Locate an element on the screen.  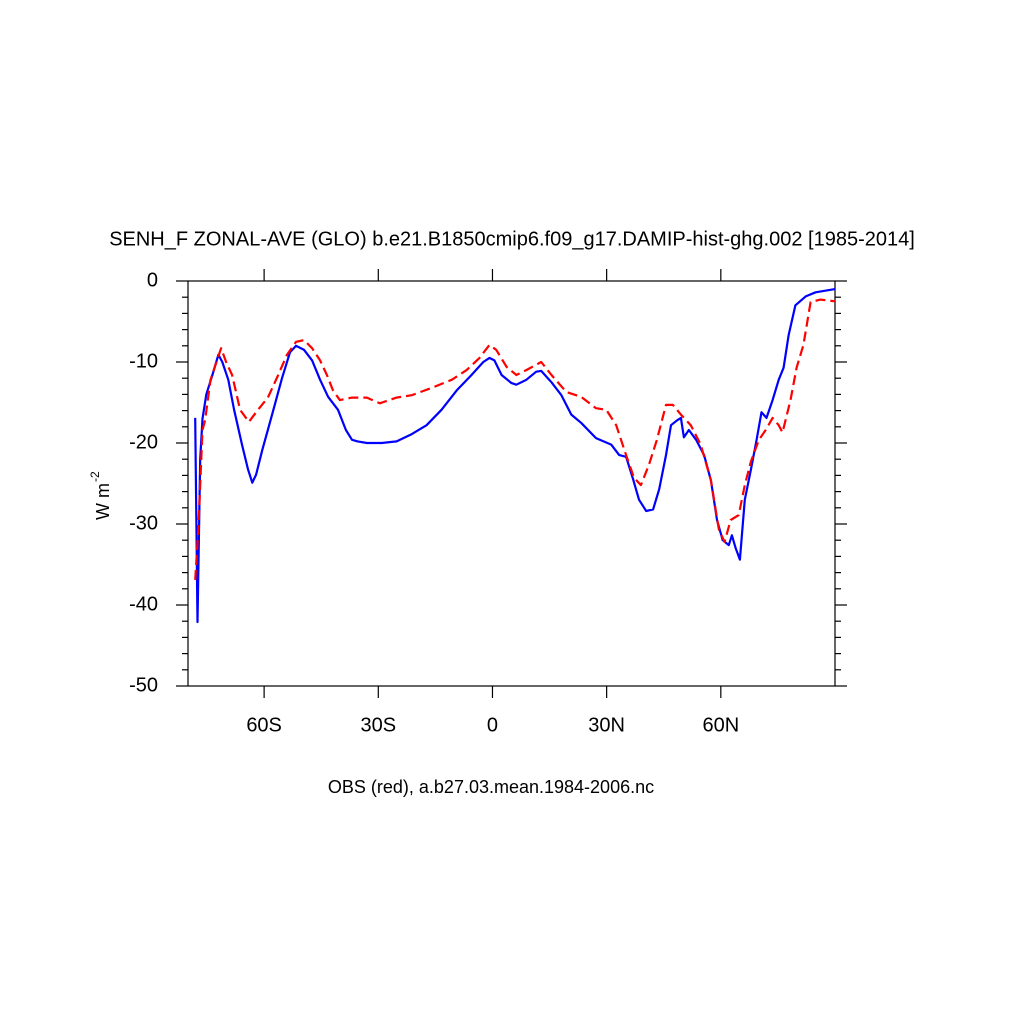
y-axis-label-sup: -2 is located at coordinates (95, 476).